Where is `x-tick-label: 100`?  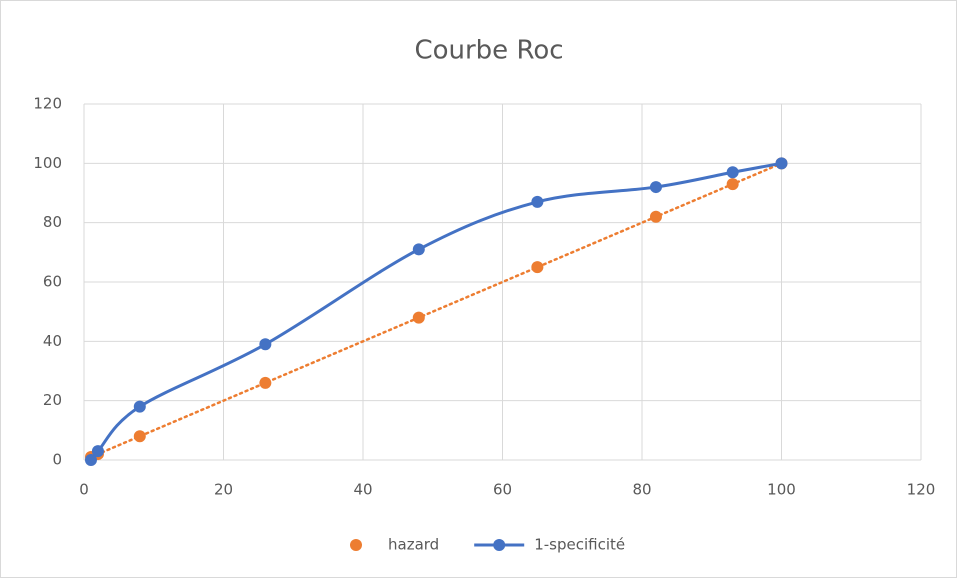 x-tick-label: 100 is located at coordinates (781, 490).